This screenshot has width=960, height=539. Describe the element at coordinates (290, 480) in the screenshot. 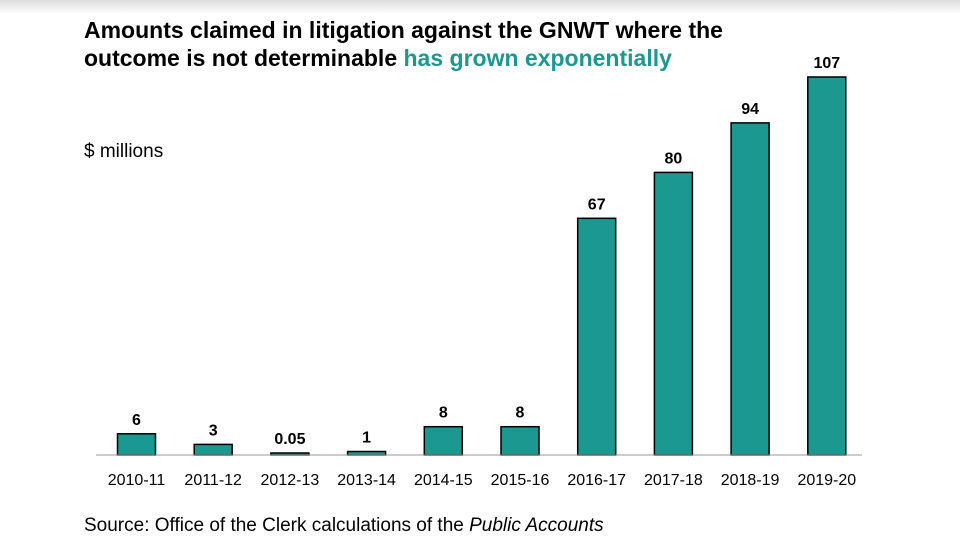

I see `x-tick-label-2012-13: 2012-13` at that location.